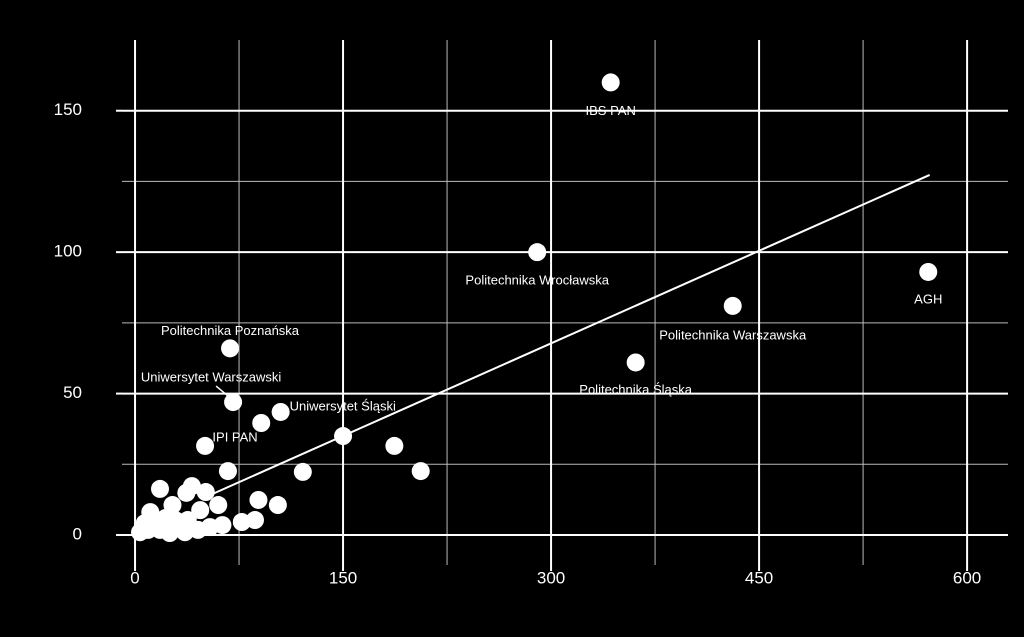 This screenshot has height=637, width=1024. I want to click on x-tick-label: 0, so click(134, 577).